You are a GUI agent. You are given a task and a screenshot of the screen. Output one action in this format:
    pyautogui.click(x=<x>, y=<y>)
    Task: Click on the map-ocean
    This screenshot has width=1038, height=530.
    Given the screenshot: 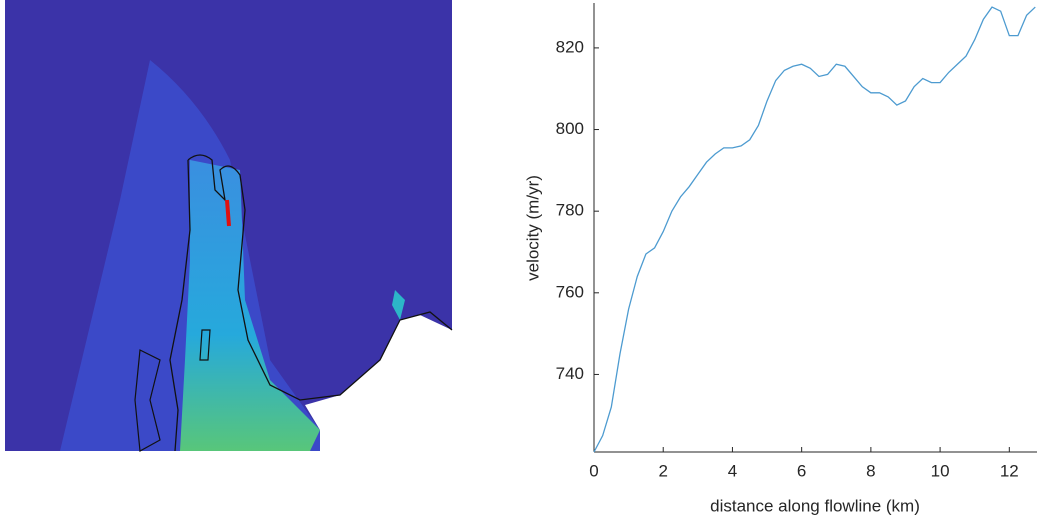 What is the action you would take?
    pyautogui.click(x=378, y=383)
    